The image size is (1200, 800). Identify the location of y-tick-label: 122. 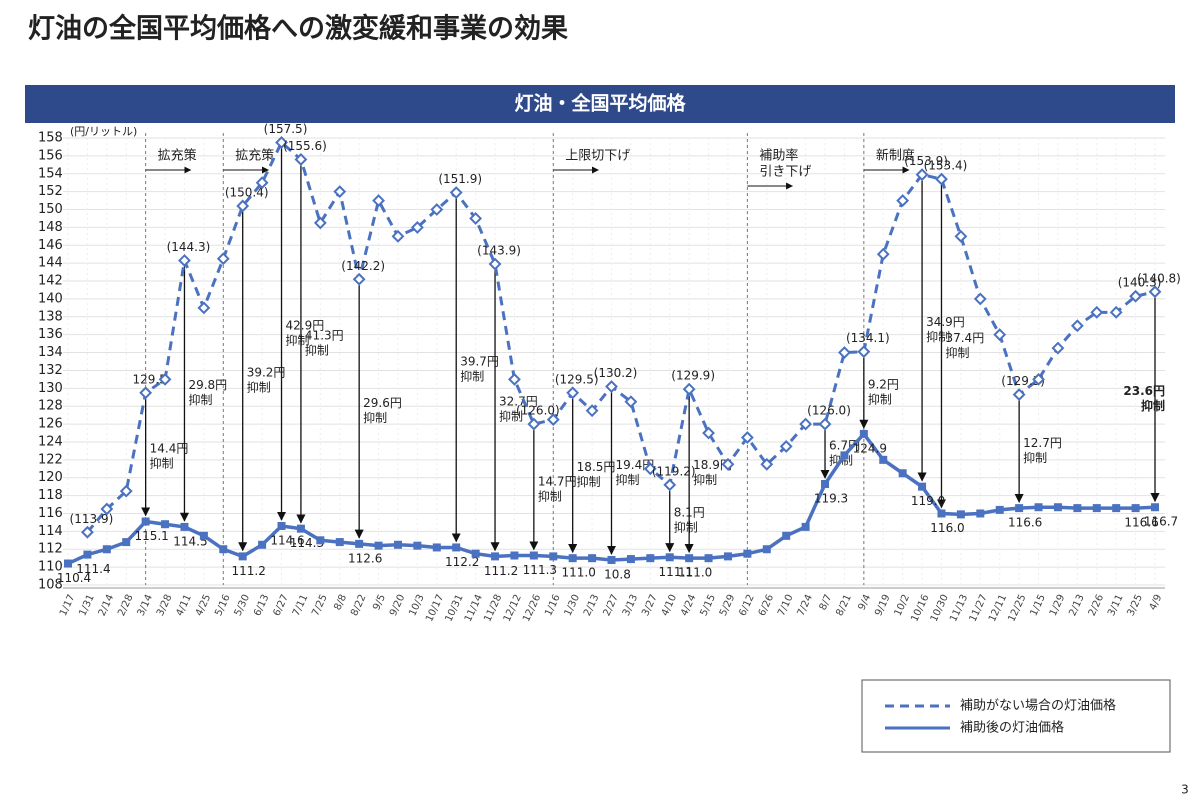
(50, 459).